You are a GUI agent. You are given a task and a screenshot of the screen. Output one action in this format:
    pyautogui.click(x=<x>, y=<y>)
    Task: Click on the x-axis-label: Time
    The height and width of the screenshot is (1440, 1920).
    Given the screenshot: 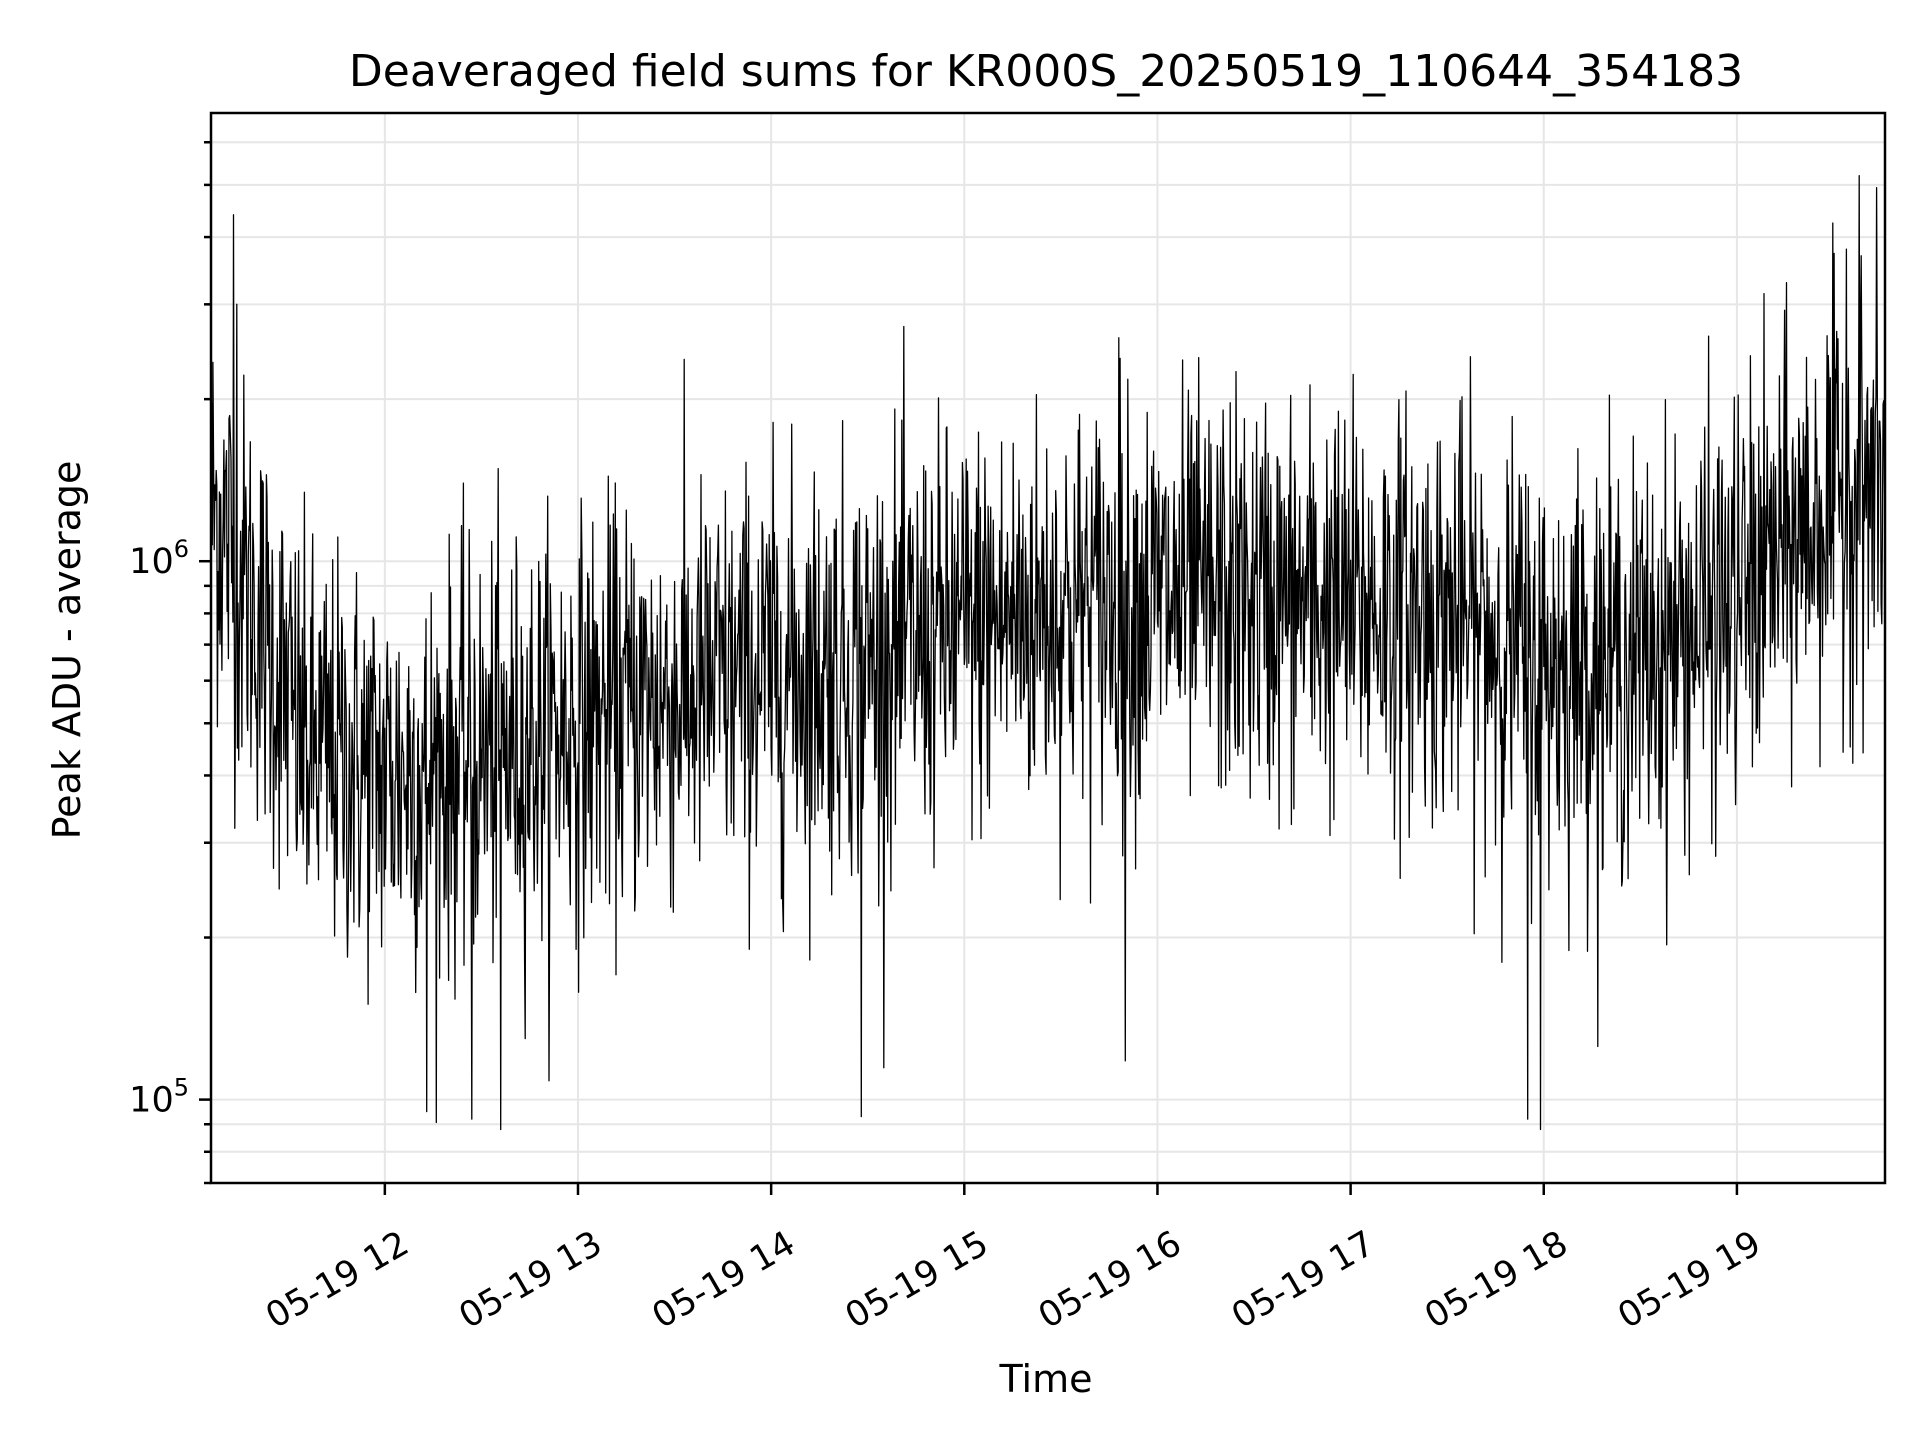 What is the action you would take?
    pyautogui.click(x=1046, y=1379)
    